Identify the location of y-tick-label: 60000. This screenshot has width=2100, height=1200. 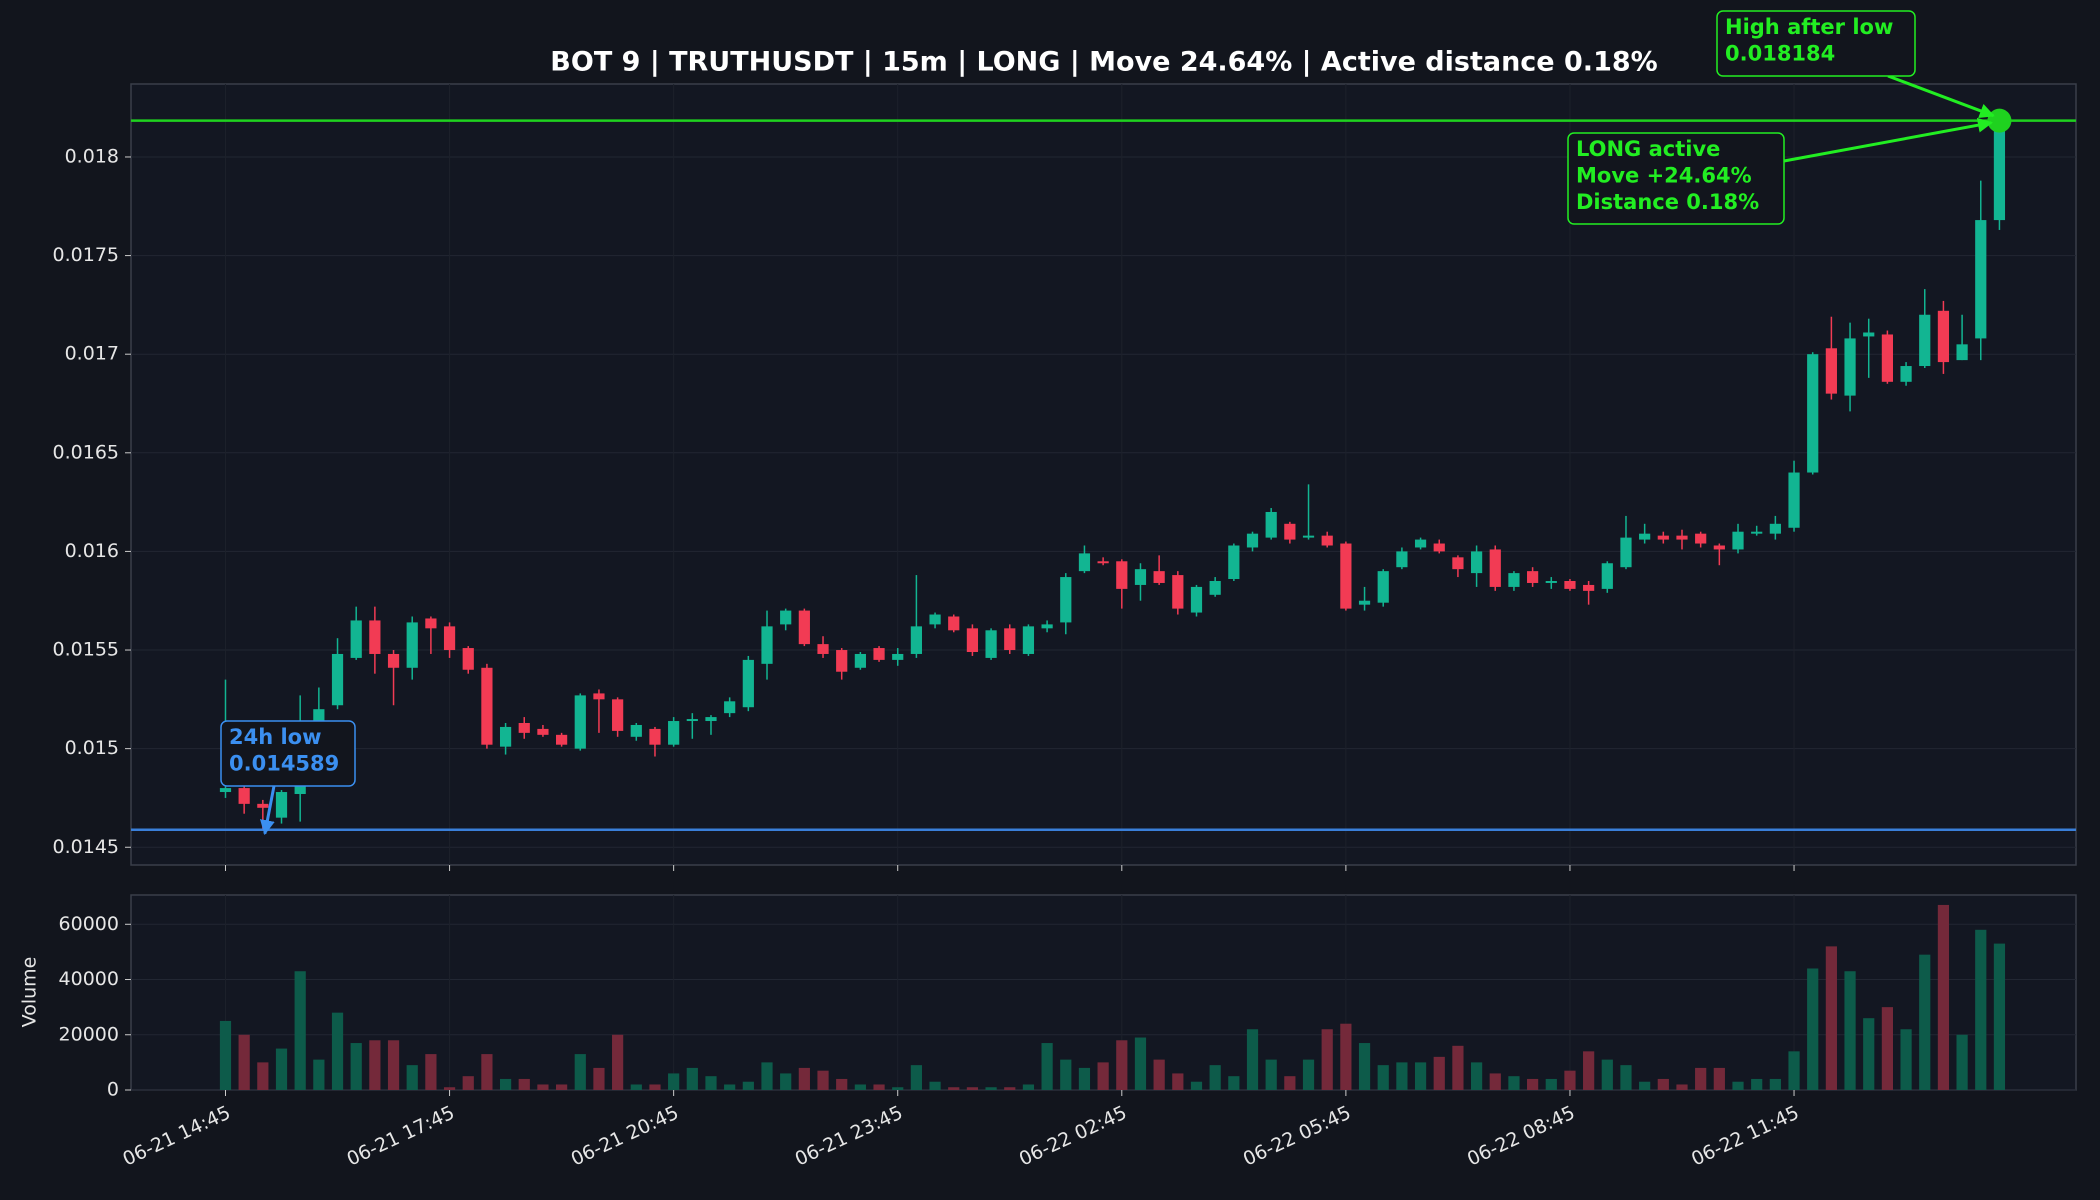
(89, 924).